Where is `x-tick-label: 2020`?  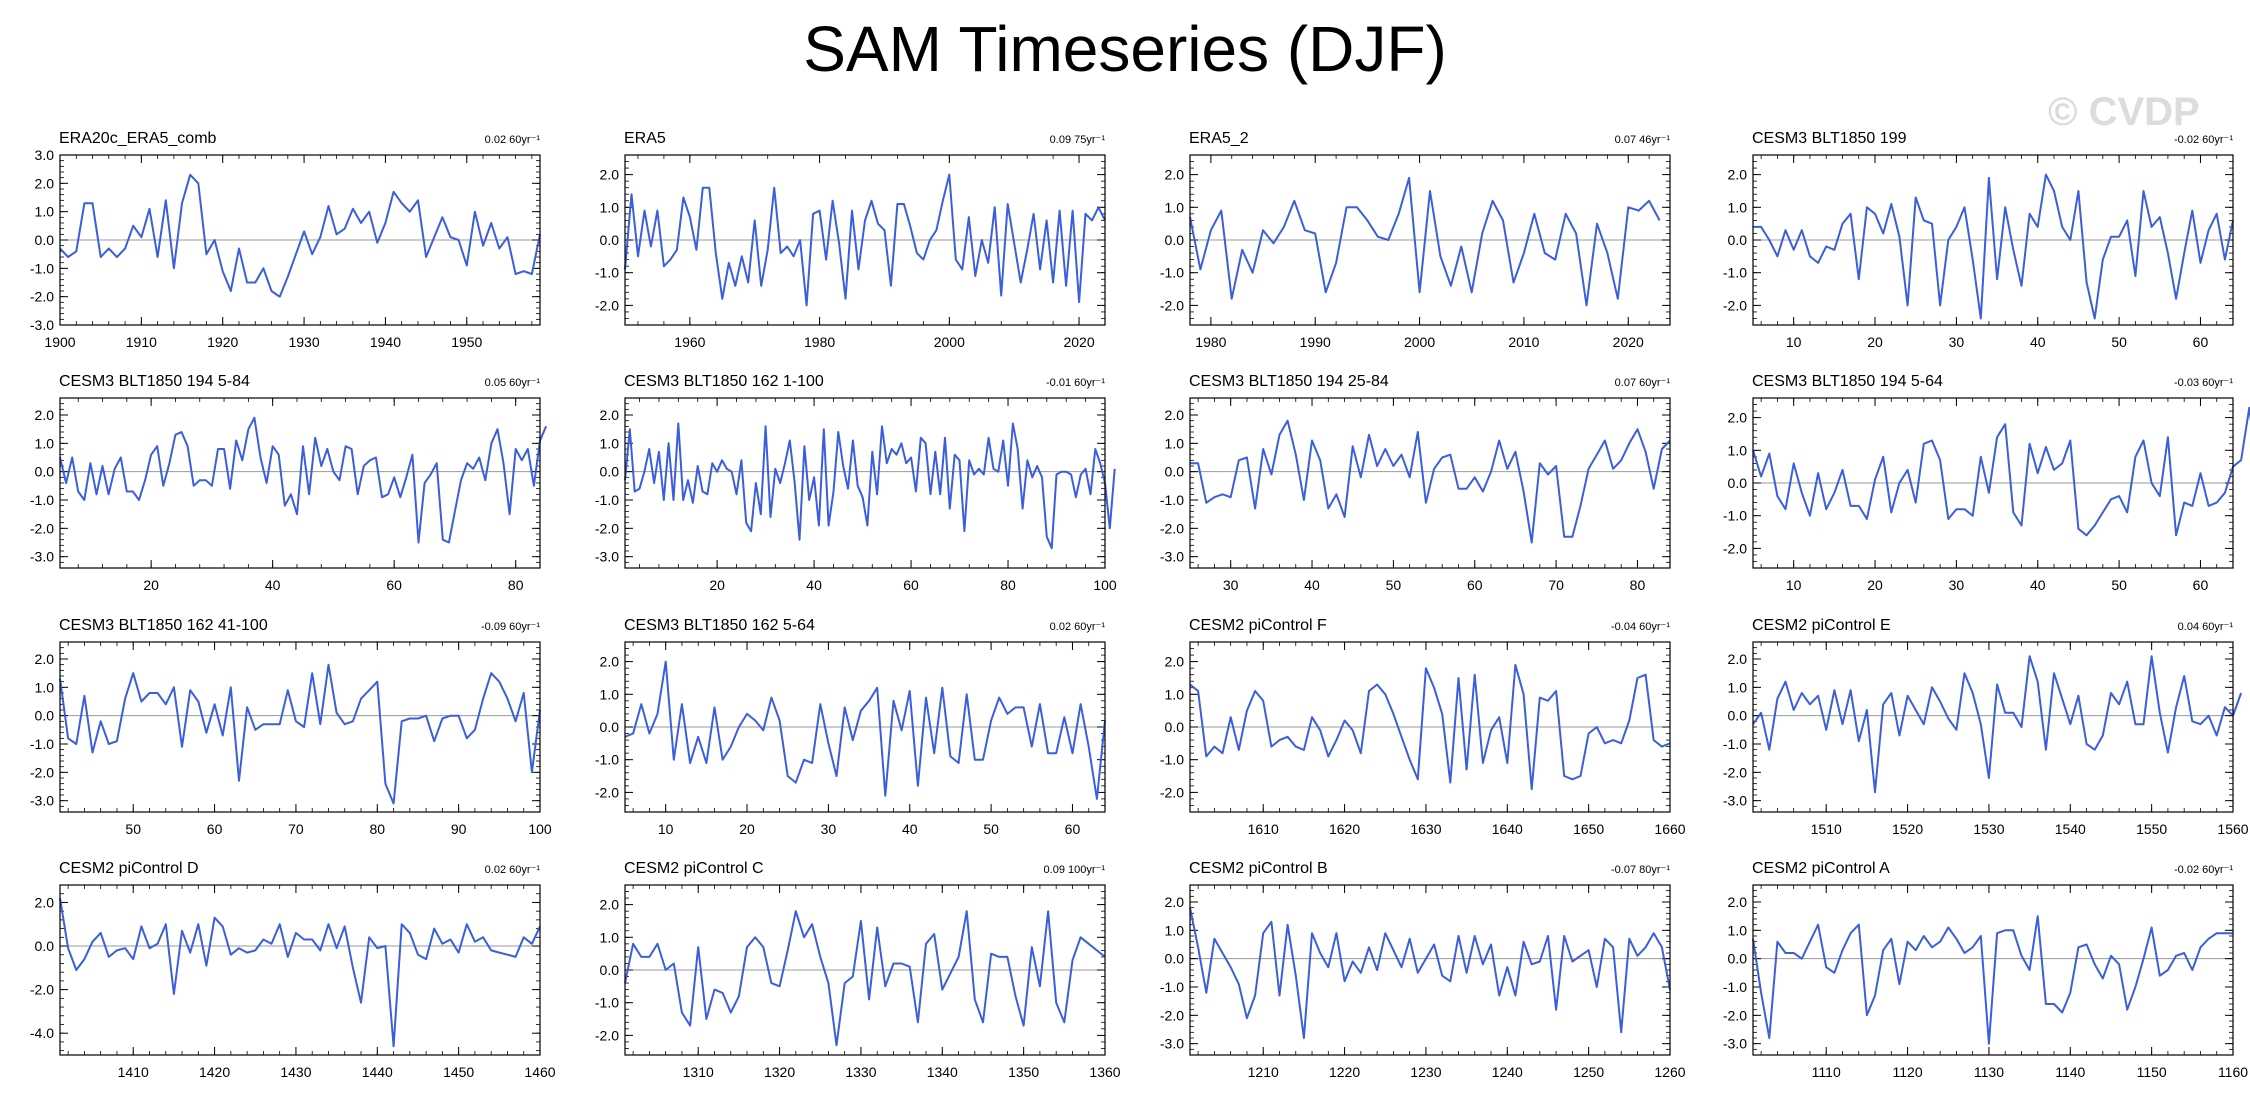 x-tick-label: 2020 is located at coordinates (1078, 342).